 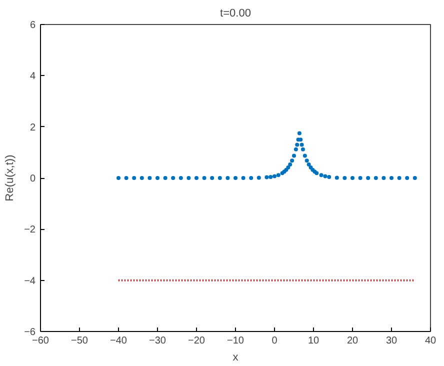 I want to click on y-tick-label: 4, so click(x=33, y=76).